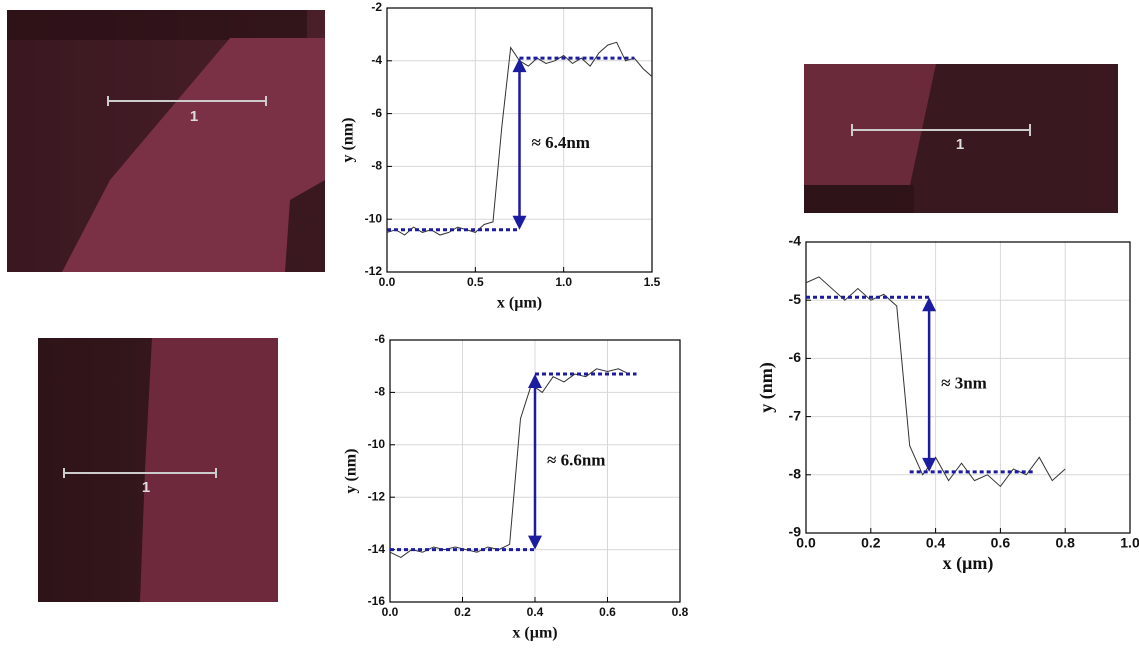 The image size is (1139, 654). What do you see at coordinates (964, 382) in the screenshot?
I see `step-annotation: ≈ 3nm` at bounding box center [964, 382].